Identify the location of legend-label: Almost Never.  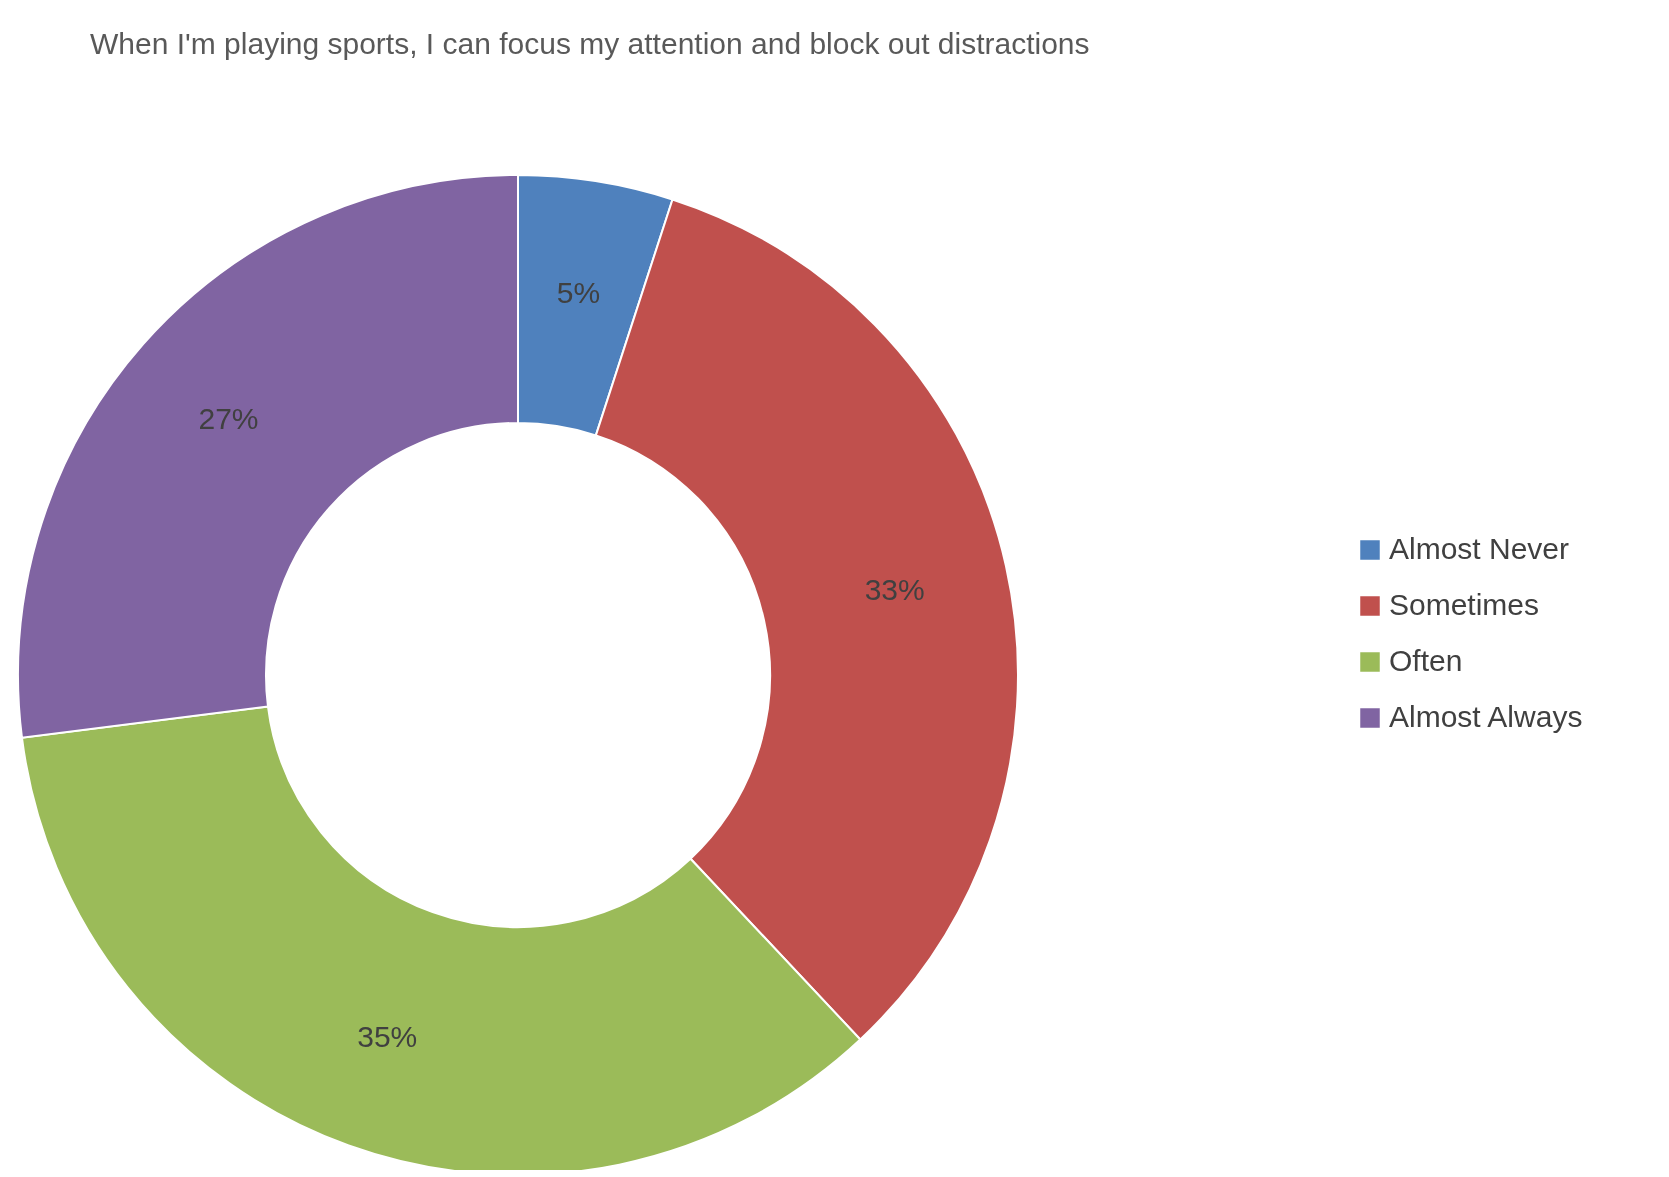
(1479, 548).